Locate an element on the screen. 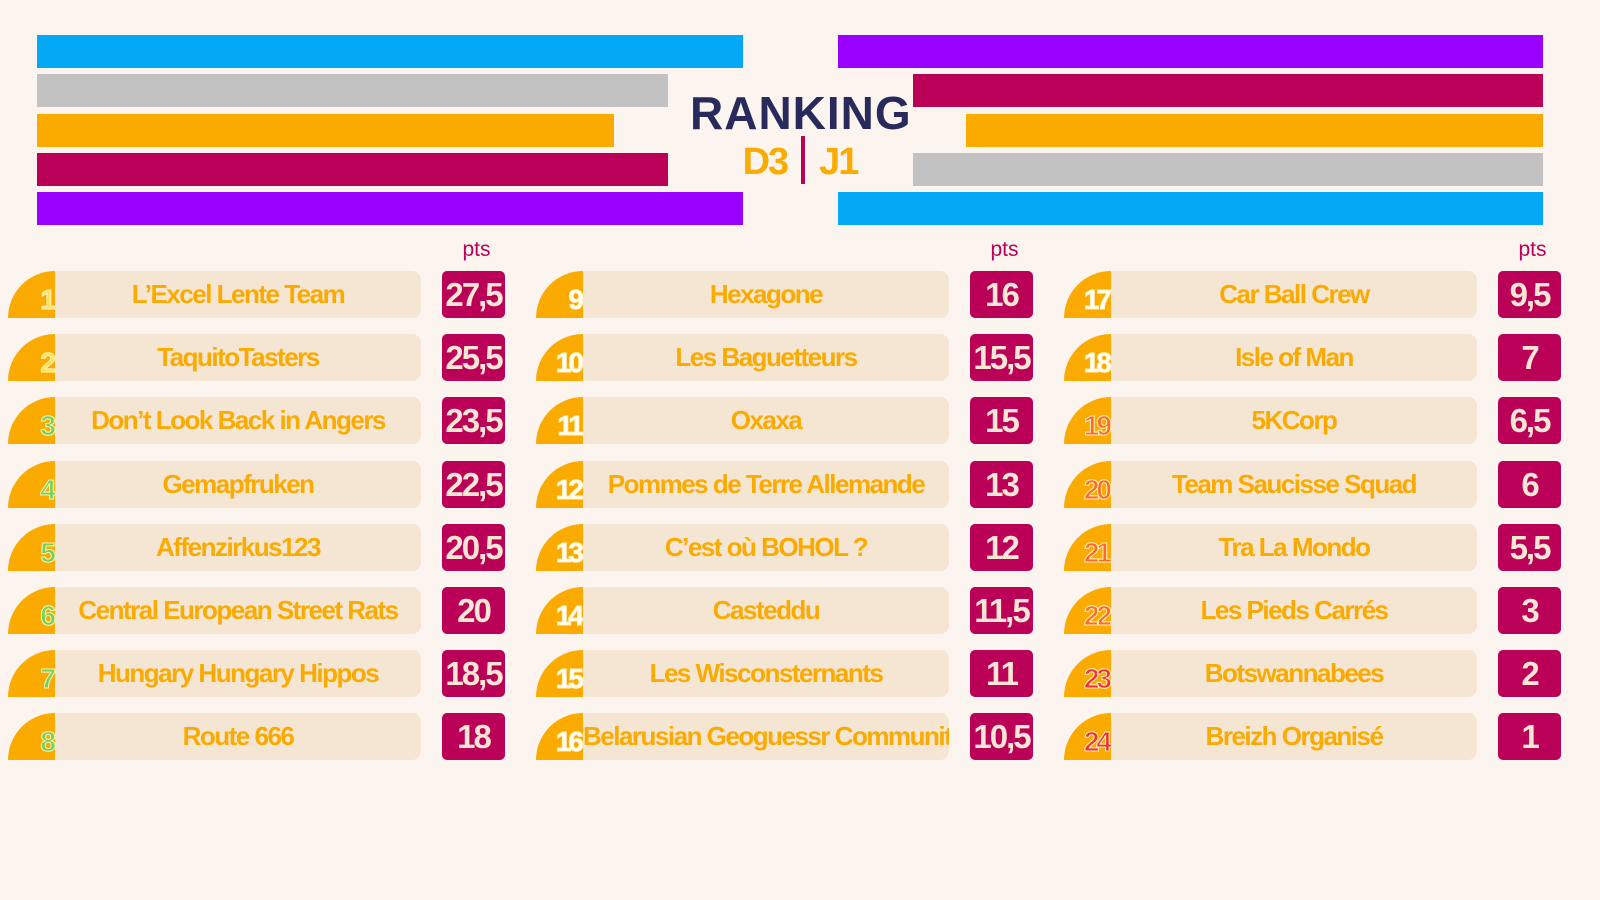  rank-badge: 17 is located at coordinates (1088, 294).